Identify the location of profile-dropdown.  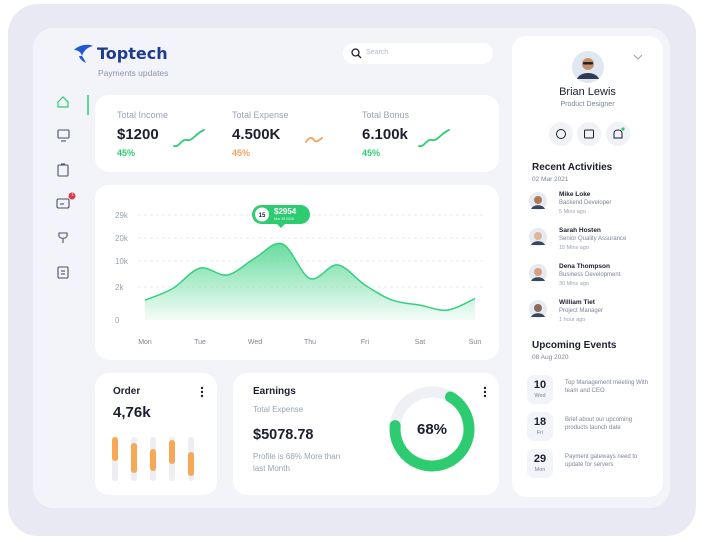
(638, 57).